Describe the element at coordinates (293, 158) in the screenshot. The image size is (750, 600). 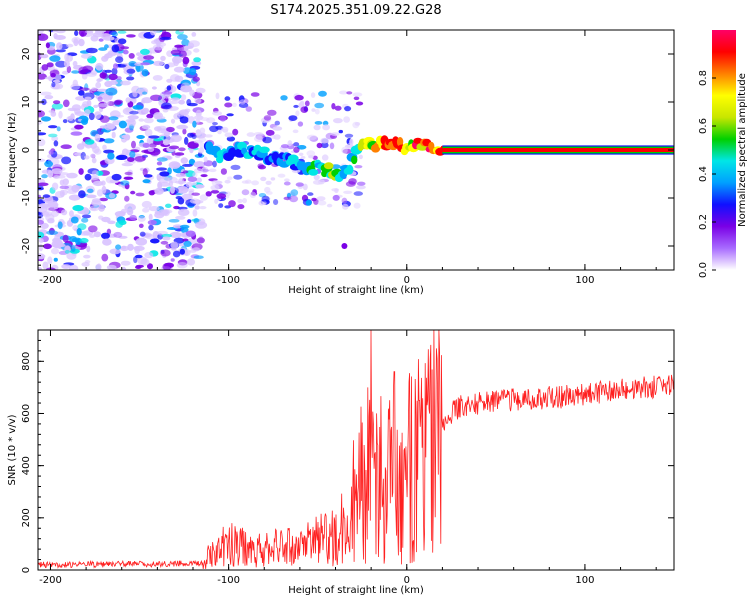
I see `spectrogram-ridge-point` at that location.